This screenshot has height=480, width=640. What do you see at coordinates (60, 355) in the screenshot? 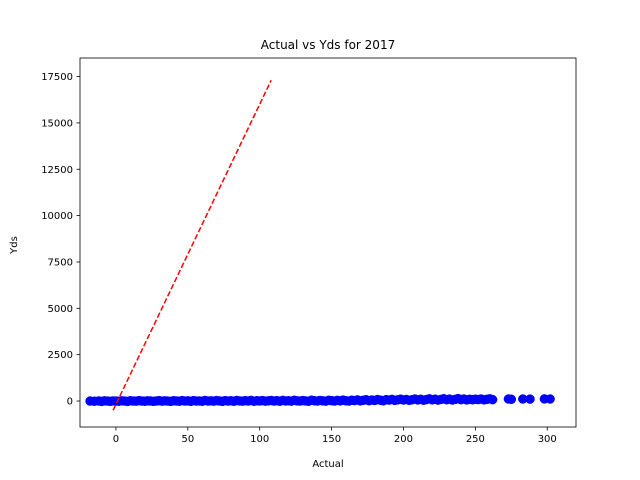
I see `y-tick-label: 2500` at bounding box center [60, 355].